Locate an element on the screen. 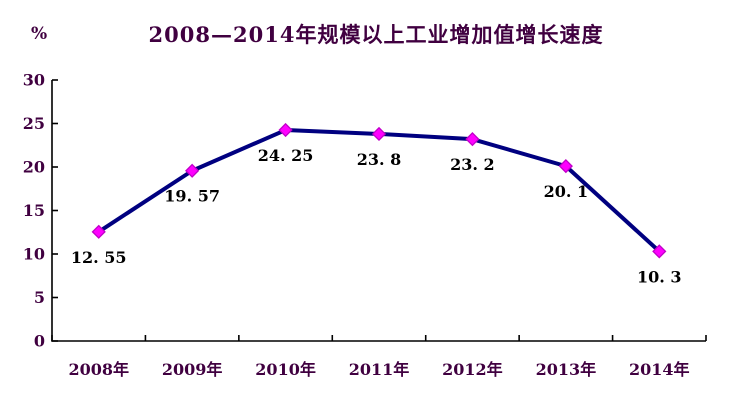 This screenshot has width=730, height=401. data-point-label: 24. 25 is located at coordinates (286, 155).